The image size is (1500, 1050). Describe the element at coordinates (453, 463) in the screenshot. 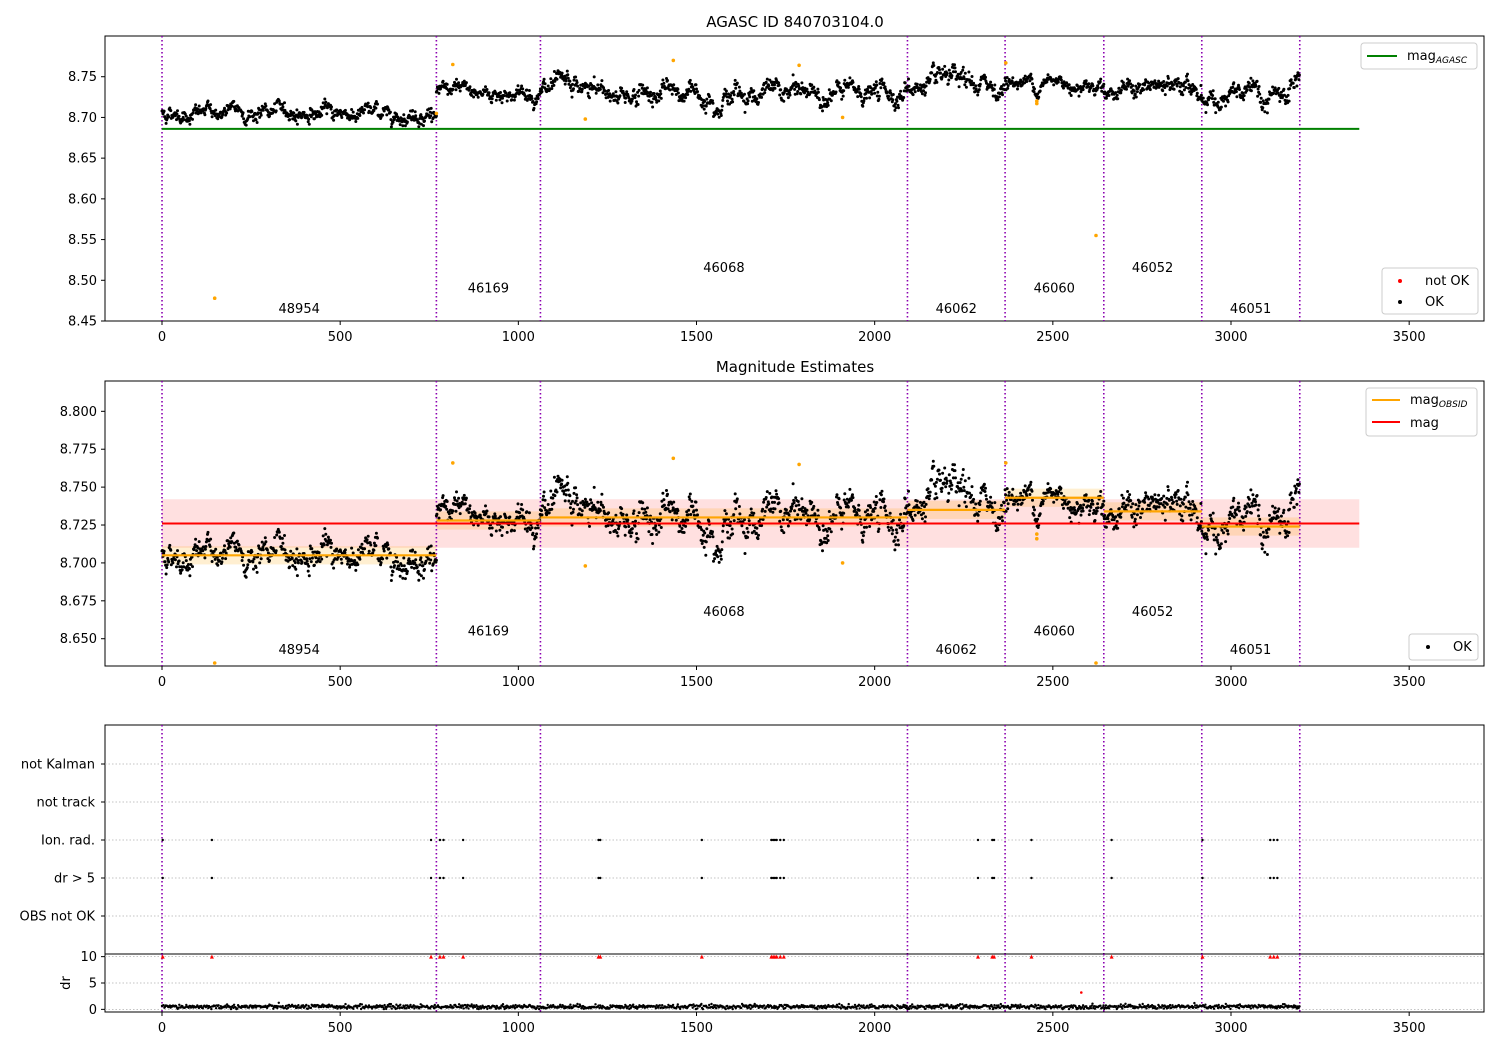

I see `data-point-outlier` at that location.